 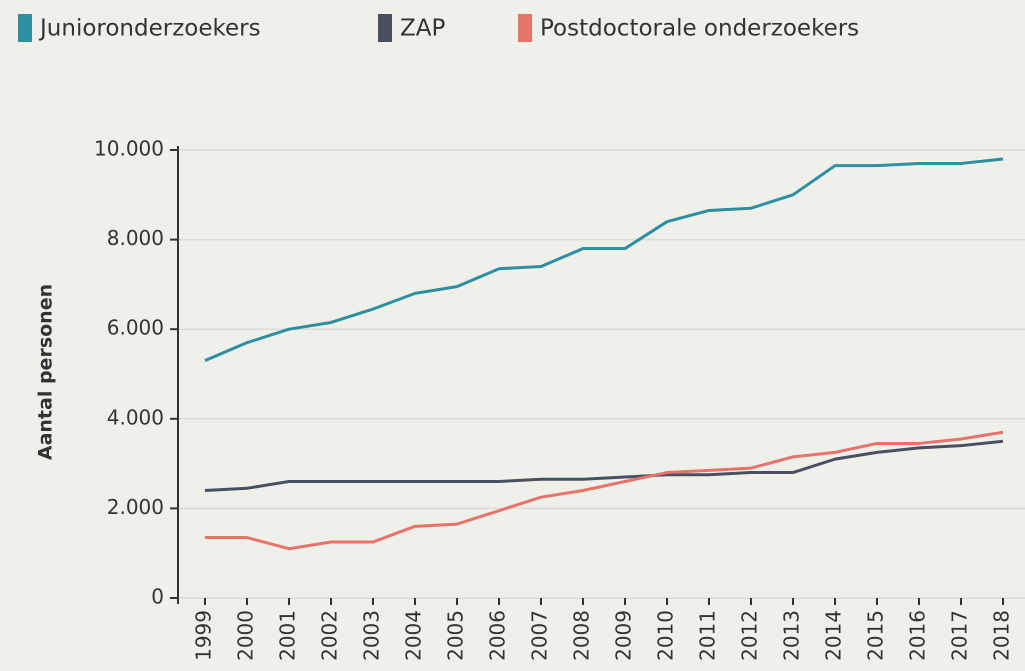 I want to click on x-tick-label: 2008, so click(x=582, y=635).